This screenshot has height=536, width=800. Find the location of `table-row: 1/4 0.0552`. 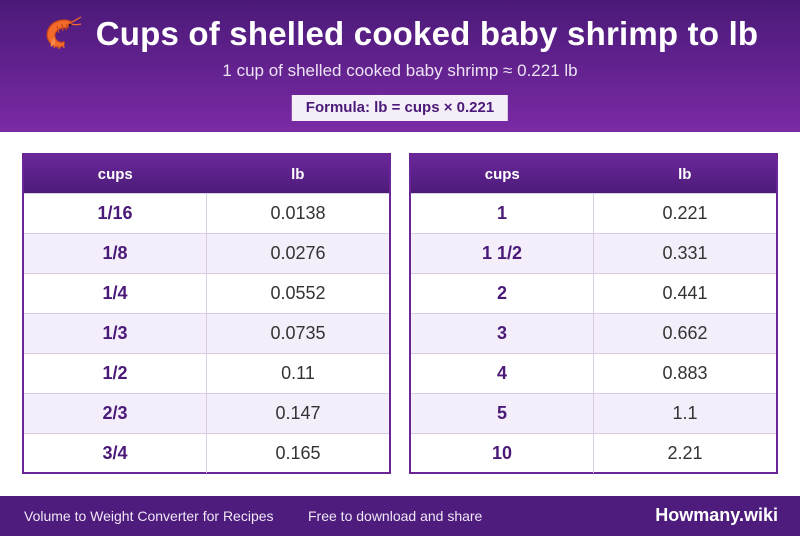

table-row: 1/4 0.0552 is located at coordinates (206, 293).